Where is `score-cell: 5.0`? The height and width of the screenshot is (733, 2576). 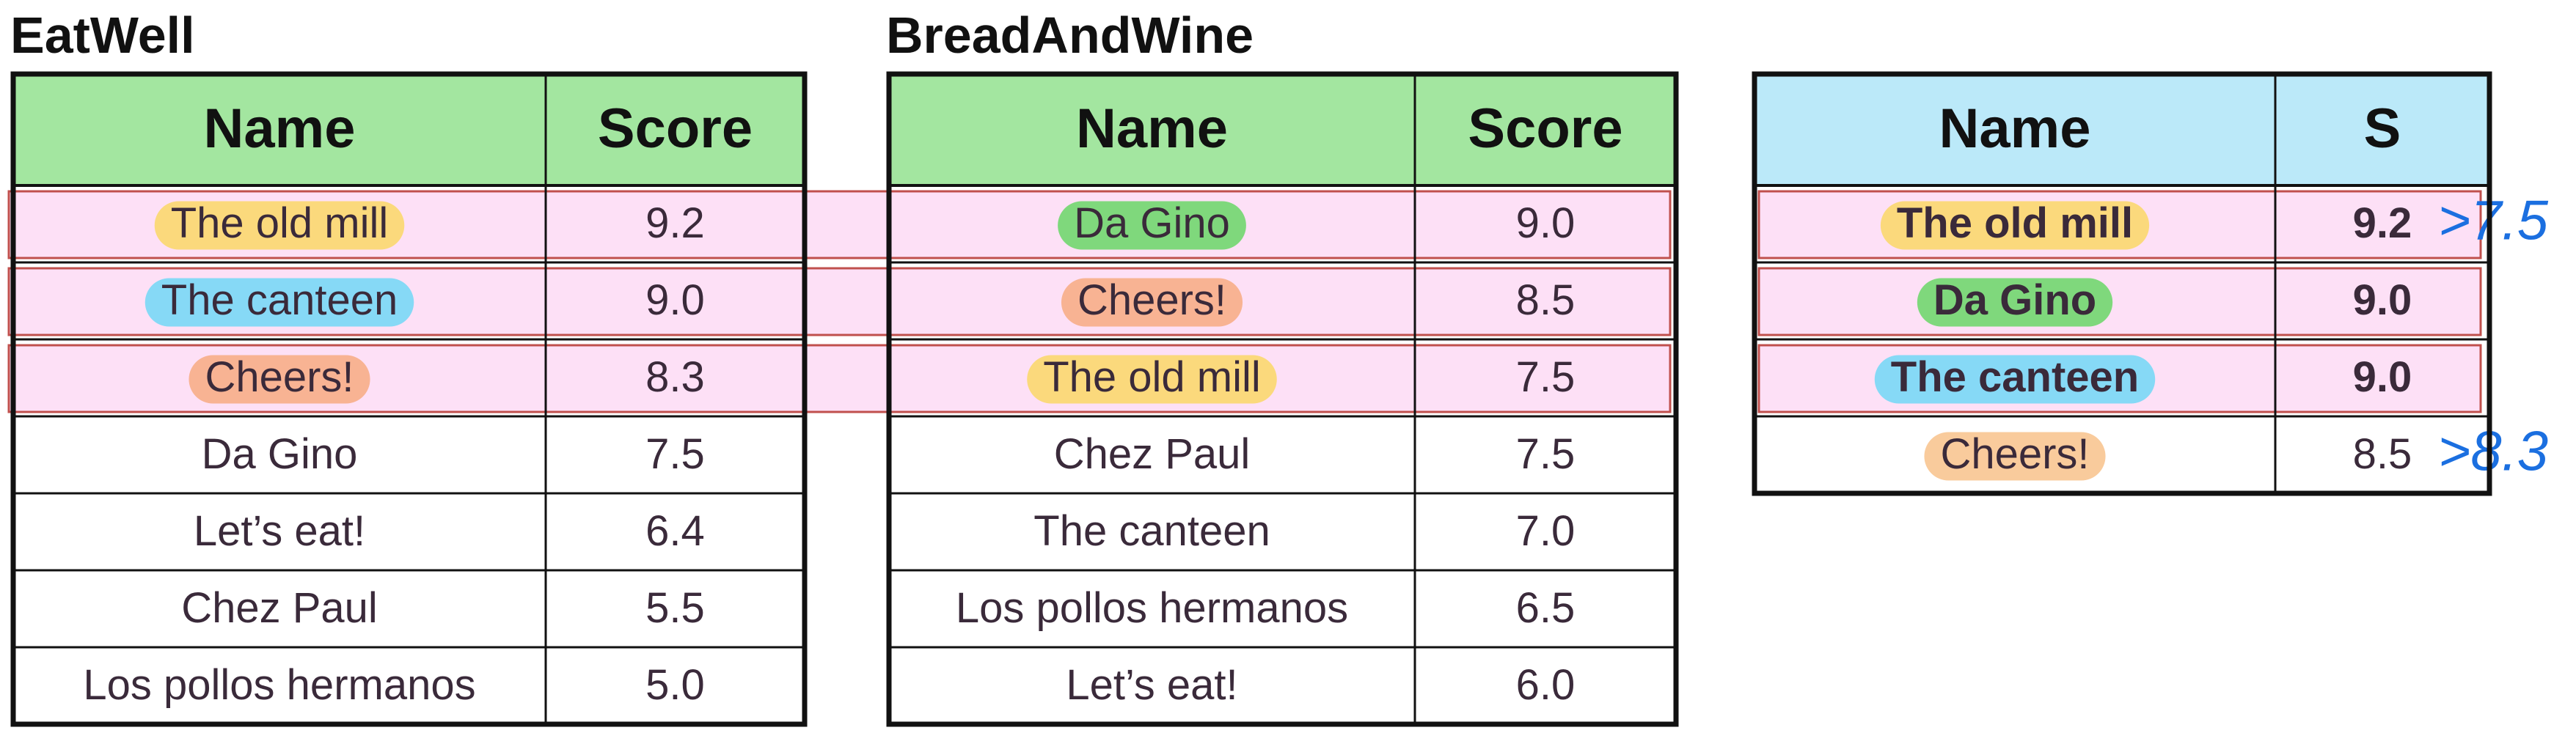 score-cell: 5.0 is located at coordinates (675, 685).